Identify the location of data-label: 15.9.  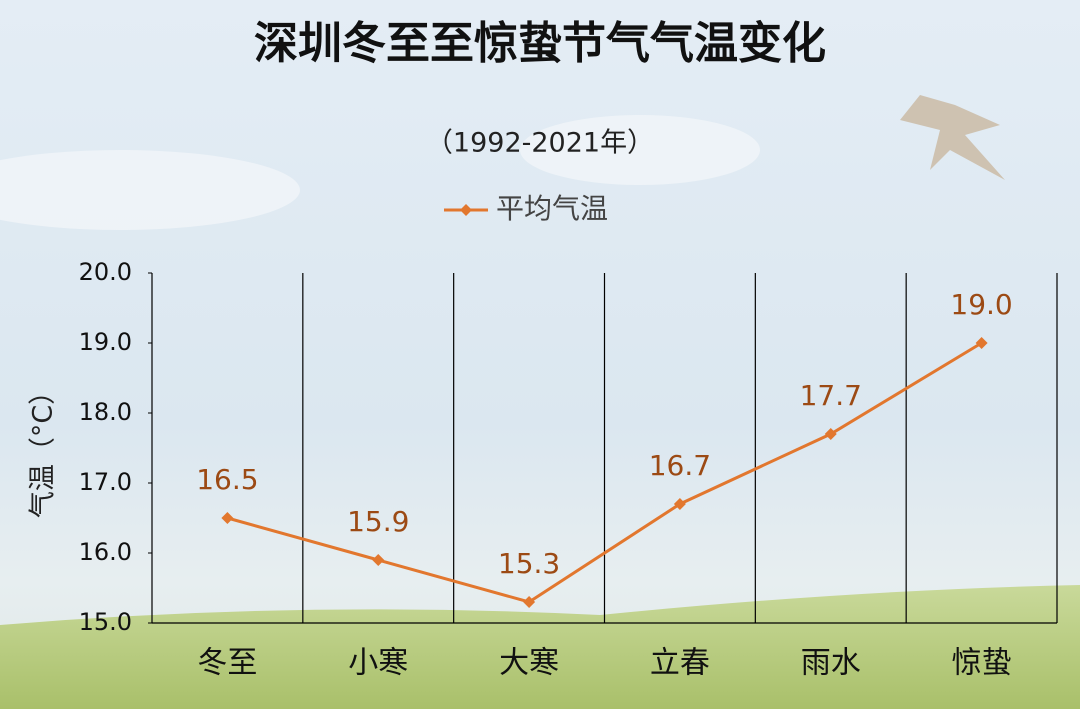
(378, 521).